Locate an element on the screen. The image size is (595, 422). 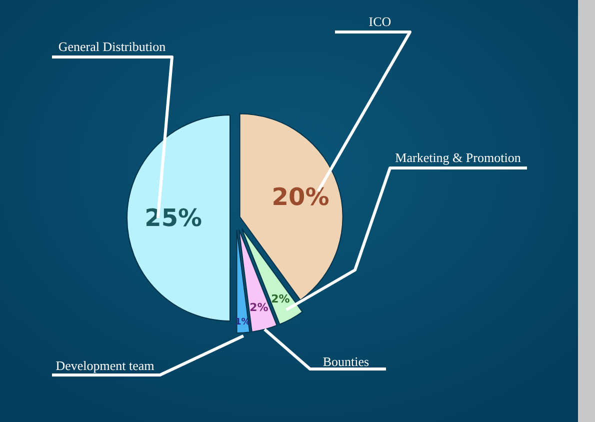
data-label: 20% is located at coordinates (301, 197).